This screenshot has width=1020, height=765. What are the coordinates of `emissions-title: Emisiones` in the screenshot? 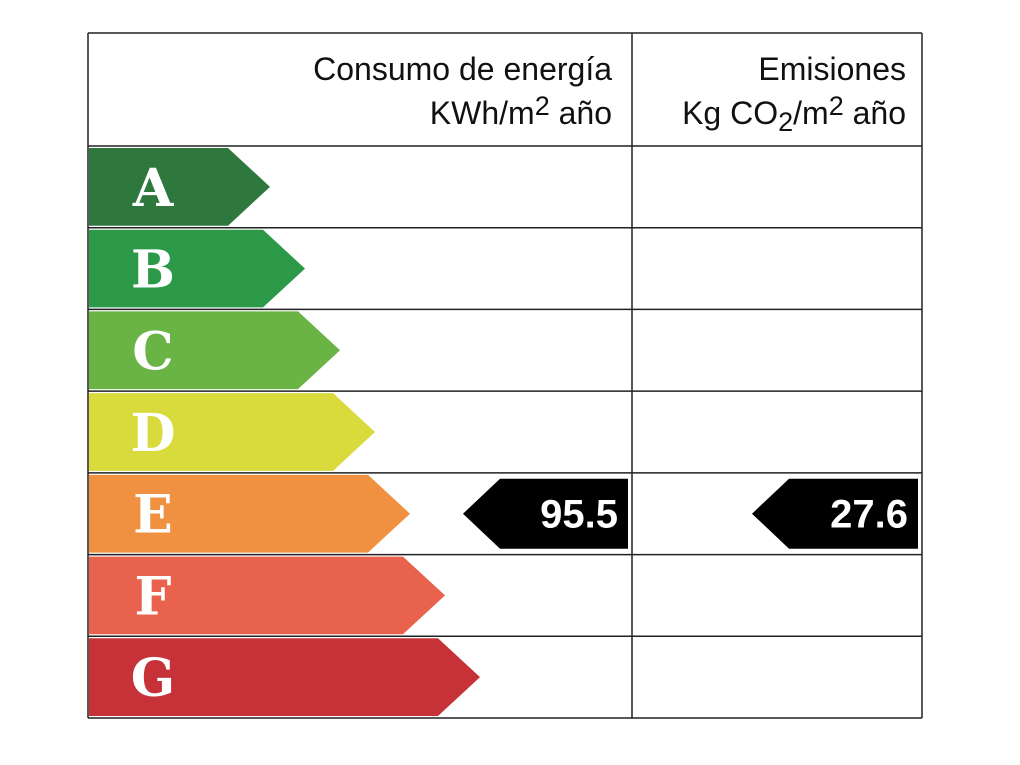 It's located at (832, 69).